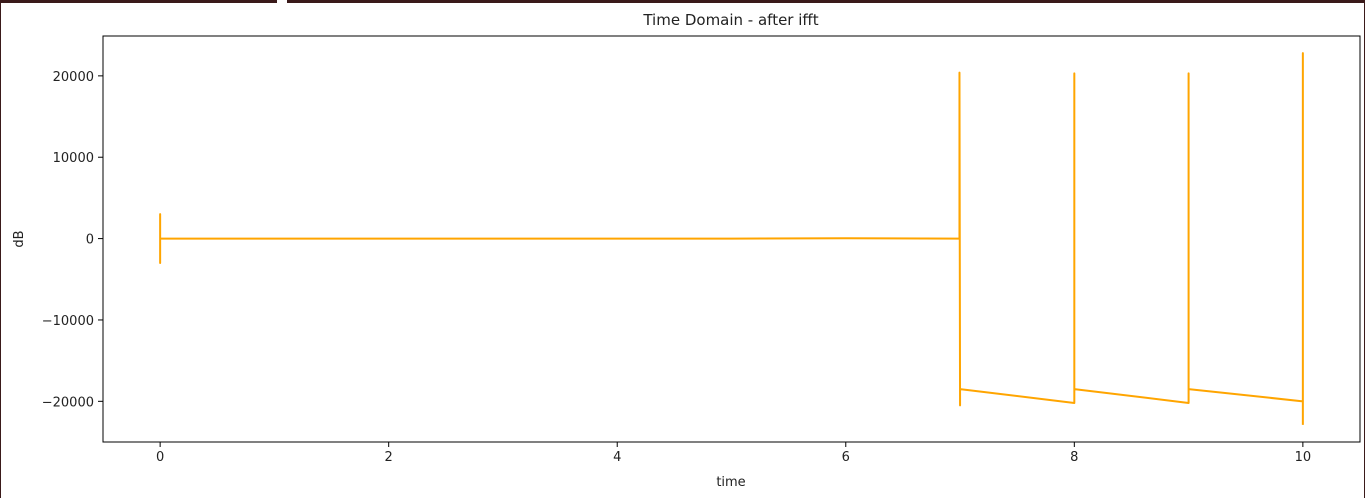 The height and width of the screenshot is (498, 1365). Describe the element at coordinates (733, 453) in the screenshot. I see `x-axis: 0 2 4 6 8 10` at that location.